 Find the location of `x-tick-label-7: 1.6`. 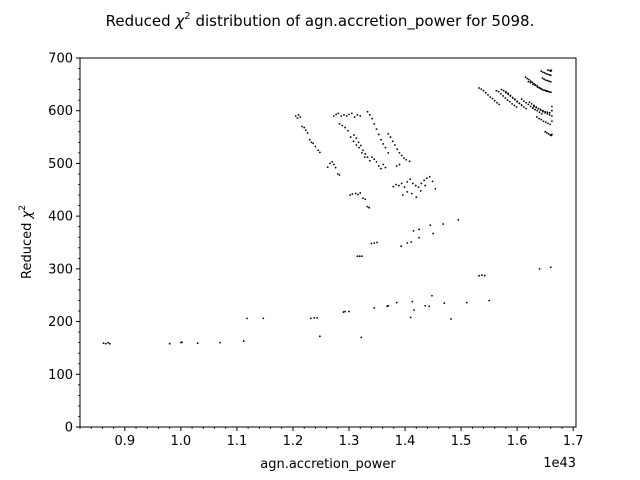

x-tick-label-7: 1.6 is located at coordinates (517, 441).